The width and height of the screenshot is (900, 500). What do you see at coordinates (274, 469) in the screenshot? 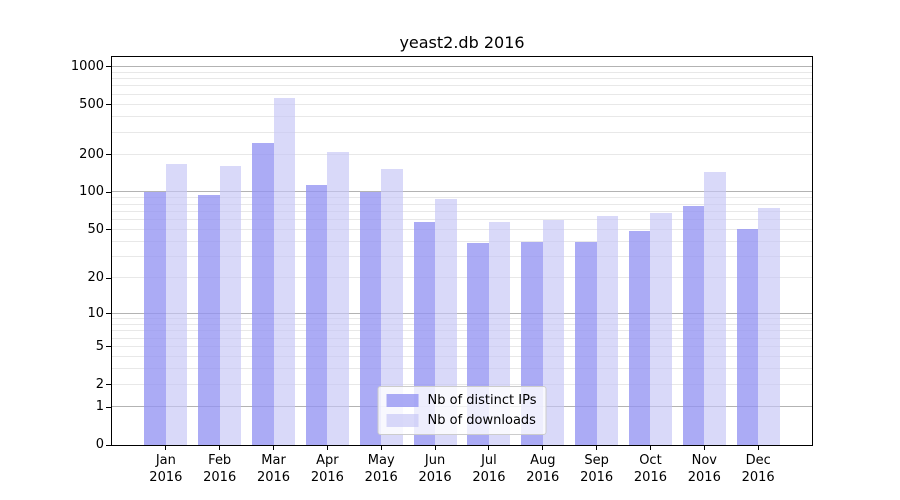
I see `x-tick-label: Mar 2016` at bounding box center [274, 469].